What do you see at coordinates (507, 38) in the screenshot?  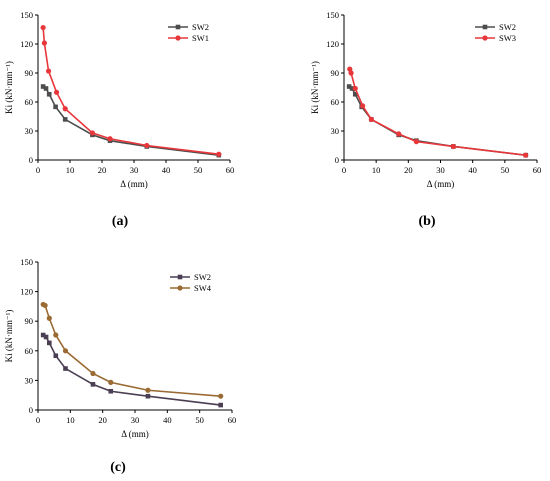 I see `legend-label: SW3` at bounding box center [507, 38].